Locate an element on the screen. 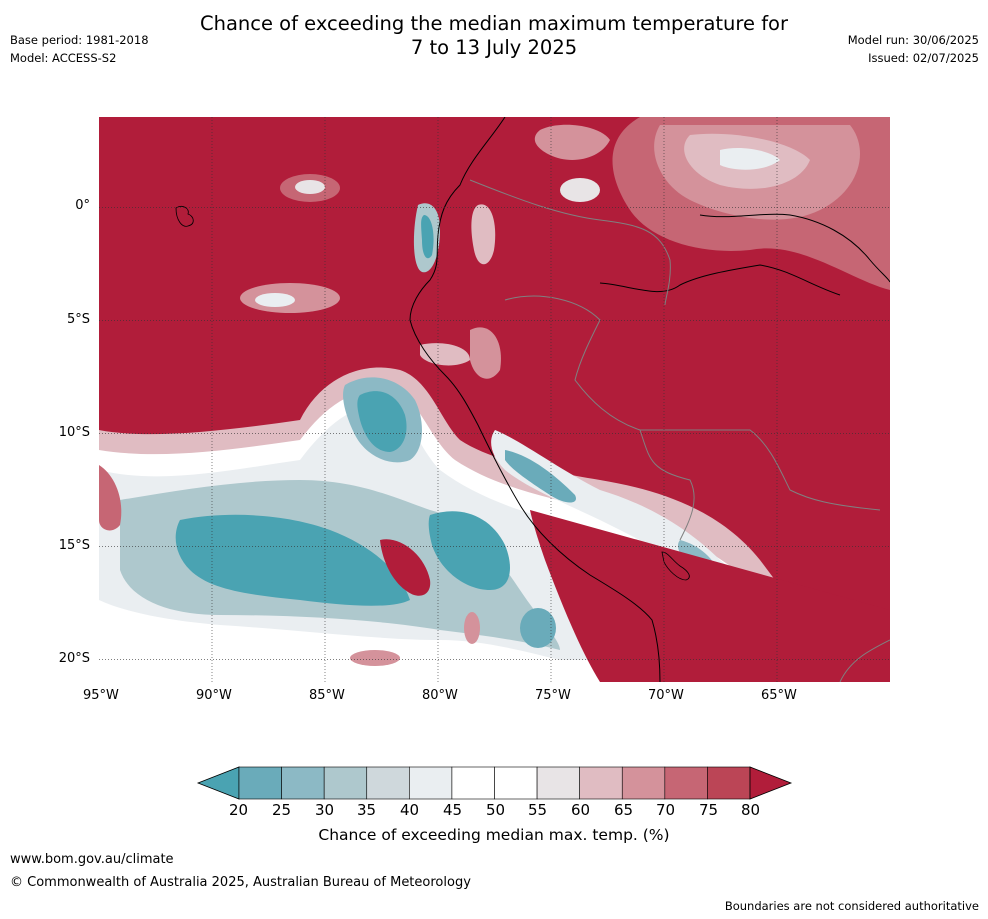  lon-tick: 90°W is located at coordinates (214, 695).